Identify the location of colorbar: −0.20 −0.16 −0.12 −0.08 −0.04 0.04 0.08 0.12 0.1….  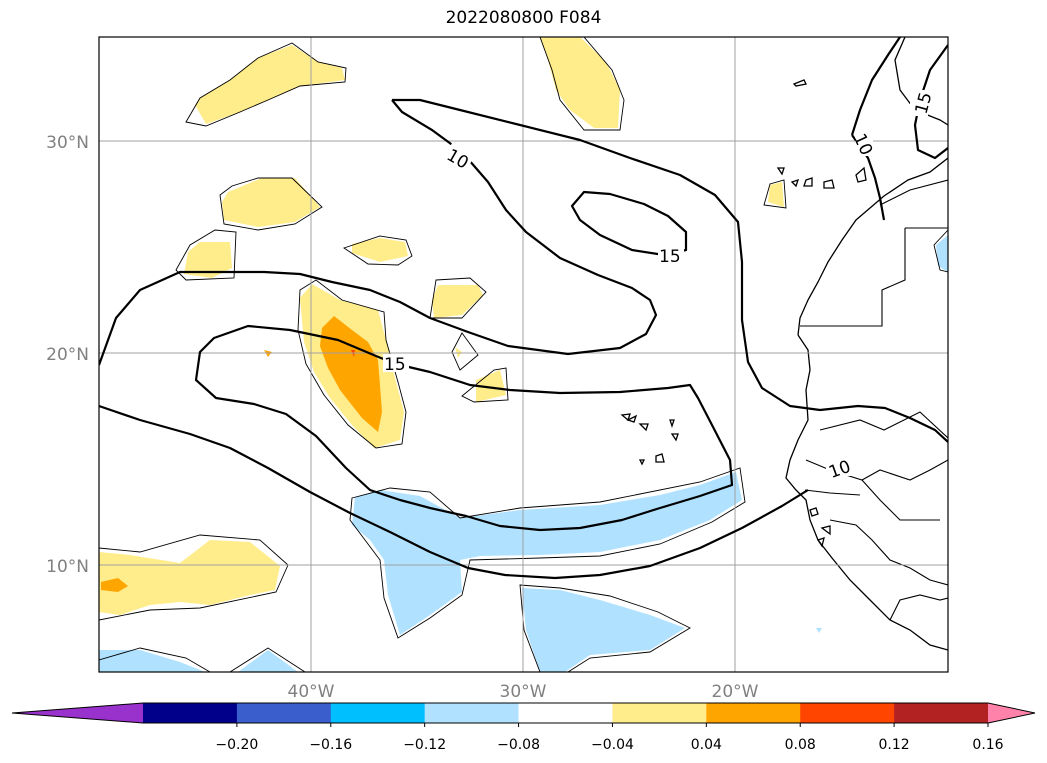
(523, 727).